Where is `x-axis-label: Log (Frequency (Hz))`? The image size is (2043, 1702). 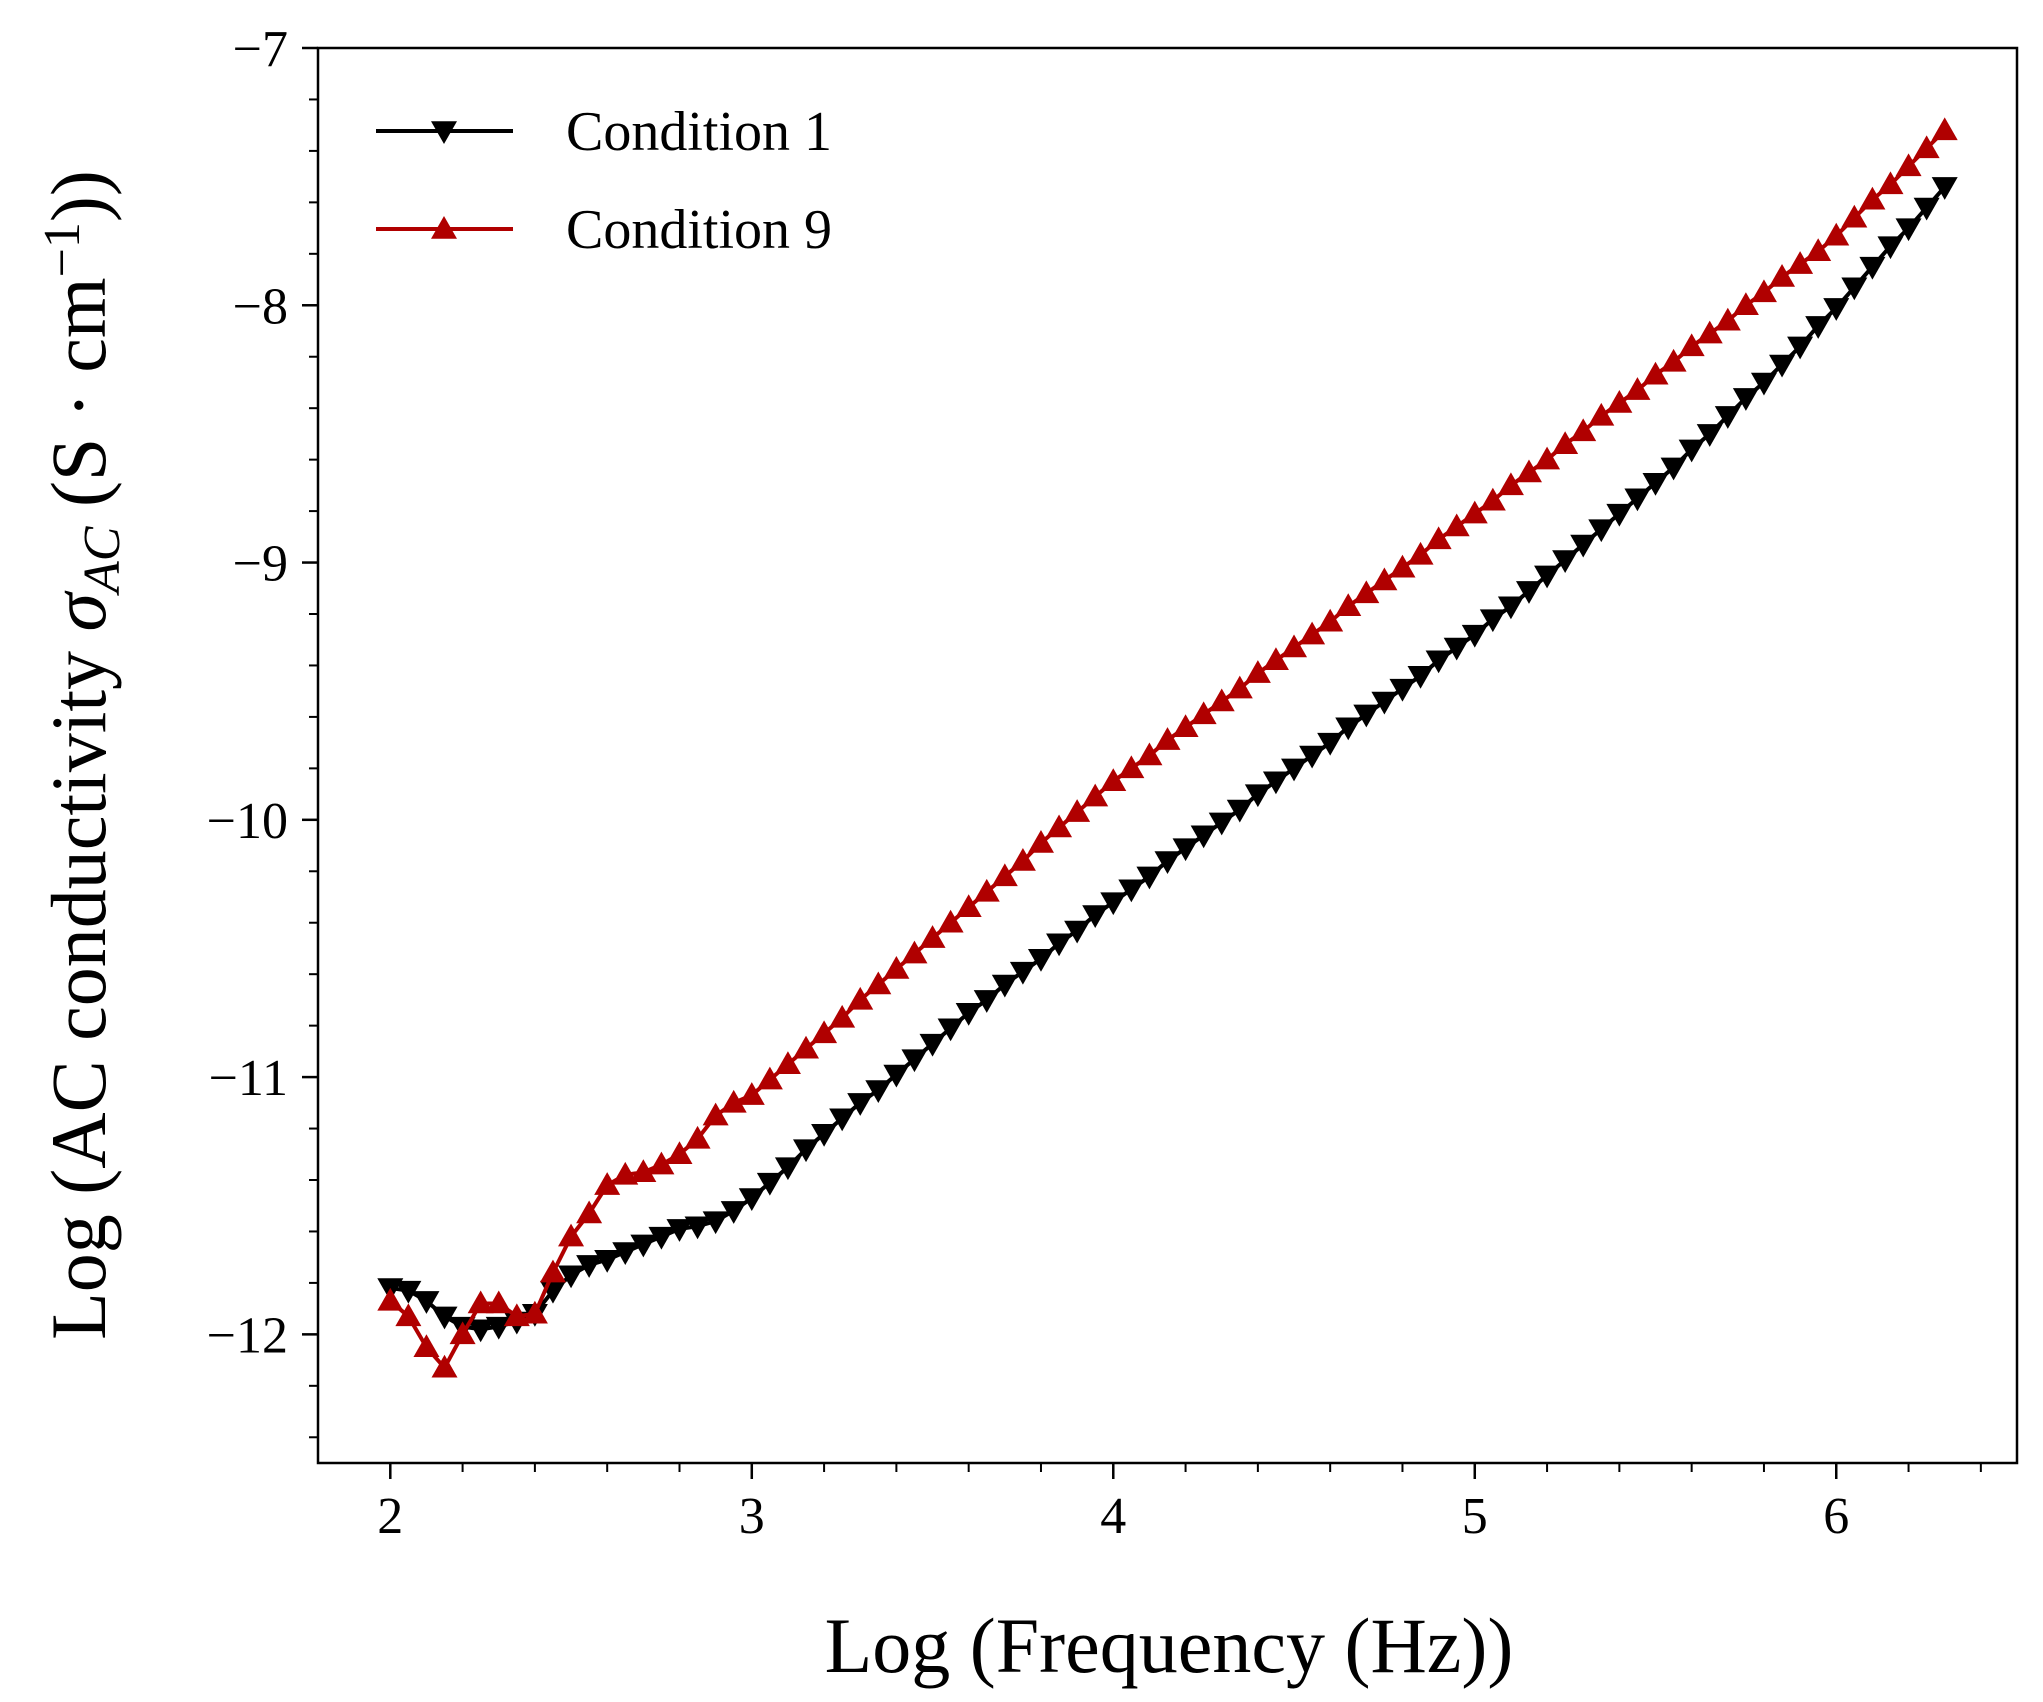
x-axis-label: Log (Frequency (Hz)) is located at coordinates (1169, 1645).